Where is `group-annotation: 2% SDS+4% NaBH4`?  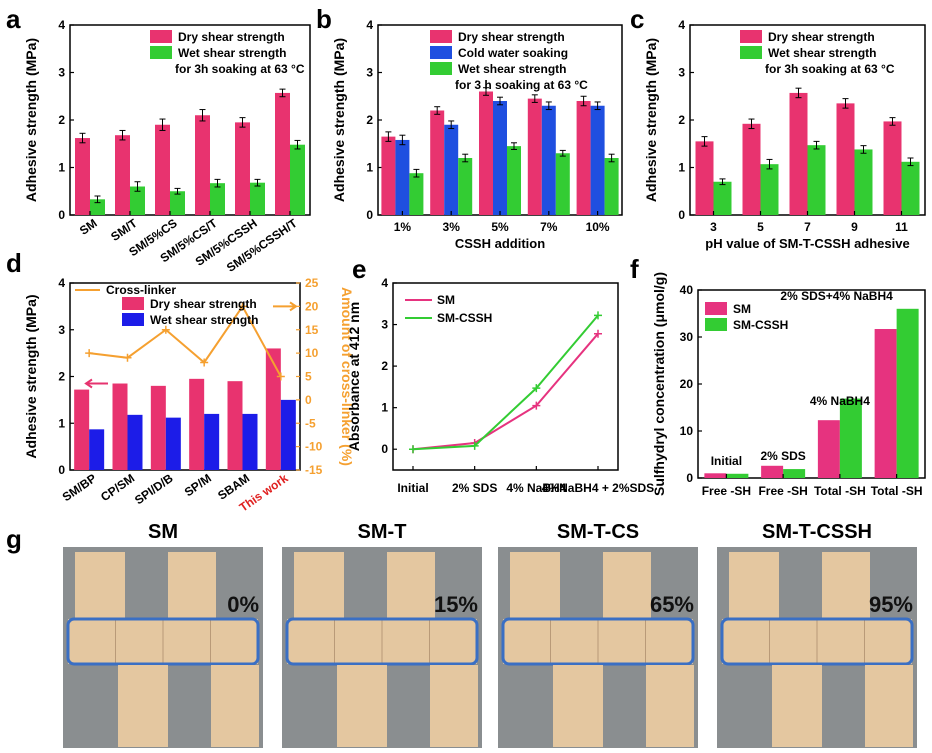 group-annotation: 2% SDS+4% NaBH4 is located at coordinates (836, 296).